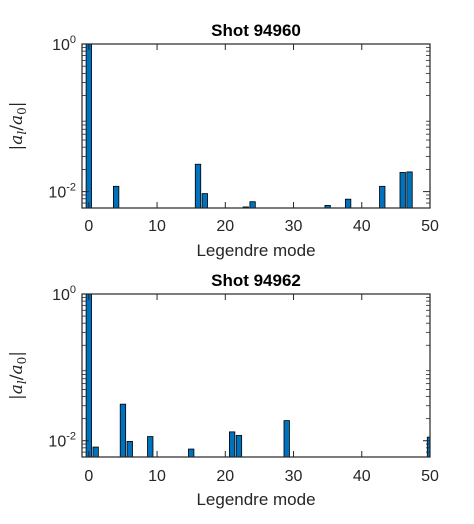 Image resolution: width=474 pixels, height=524 pixels. What do you see at coordinates (256, 280) in the screenshot?
I see `chart-title: Shot 94962` at bounding box center [256, 280].